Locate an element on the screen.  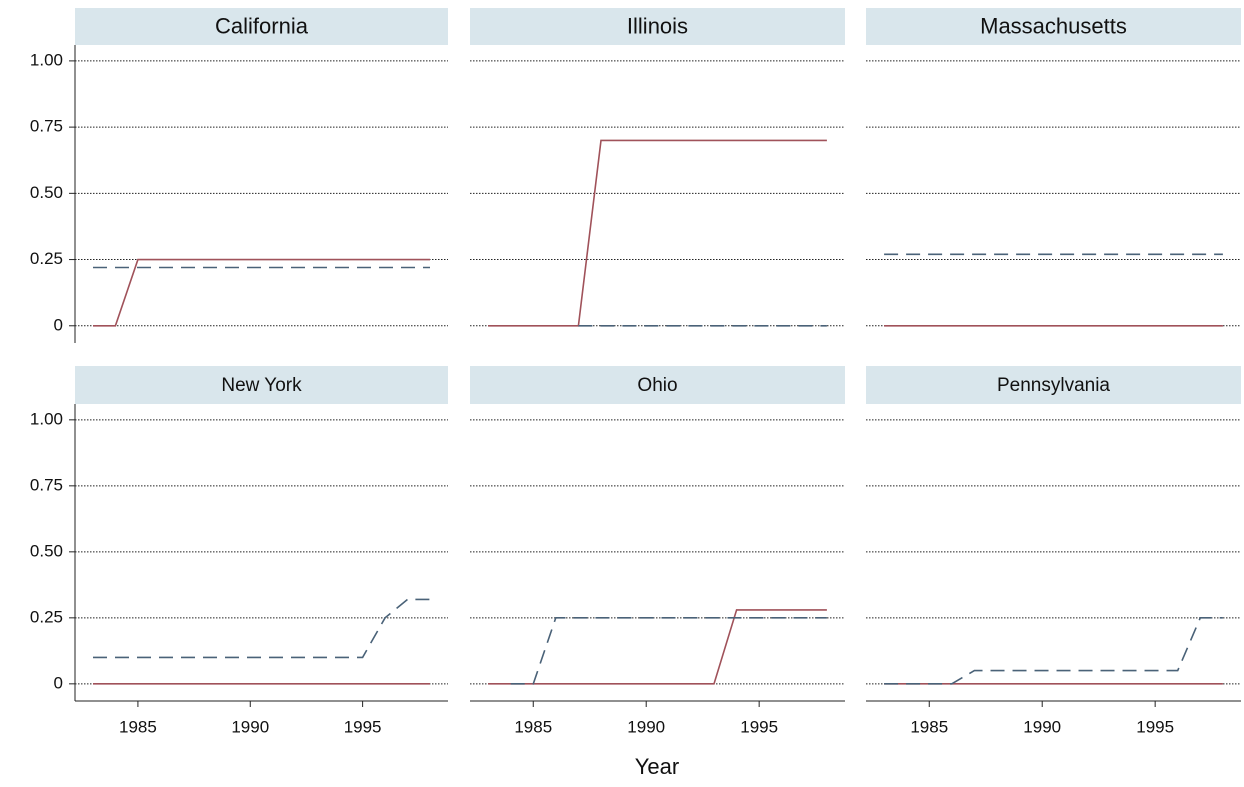
panel-title: California is located at coordinates (262, 25).